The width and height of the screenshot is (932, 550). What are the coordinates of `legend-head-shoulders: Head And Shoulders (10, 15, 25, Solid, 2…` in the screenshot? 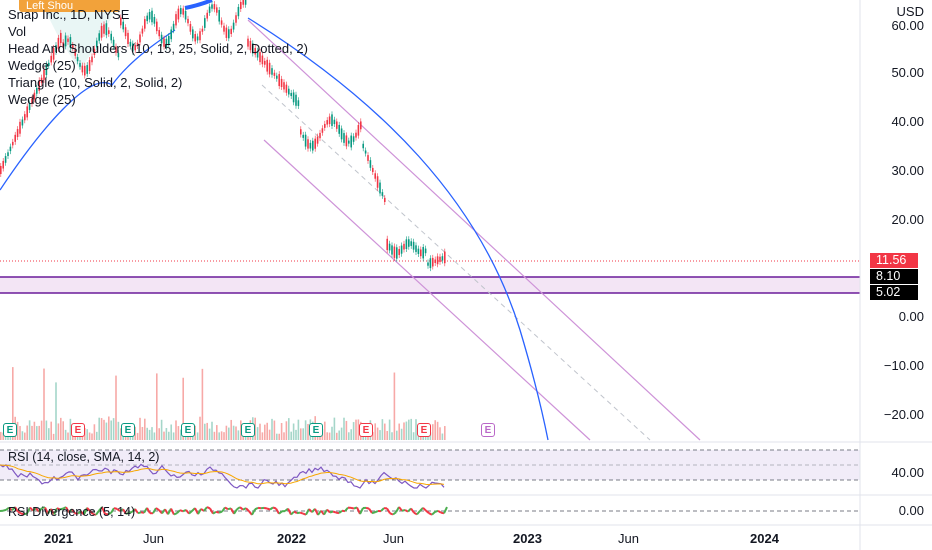 It's located at (158, 48).